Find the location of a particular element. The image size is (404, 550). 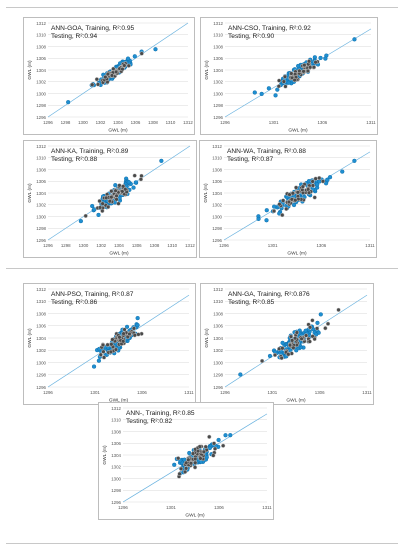

x-tick-label: 1301 is located at coordinates (274, 122).